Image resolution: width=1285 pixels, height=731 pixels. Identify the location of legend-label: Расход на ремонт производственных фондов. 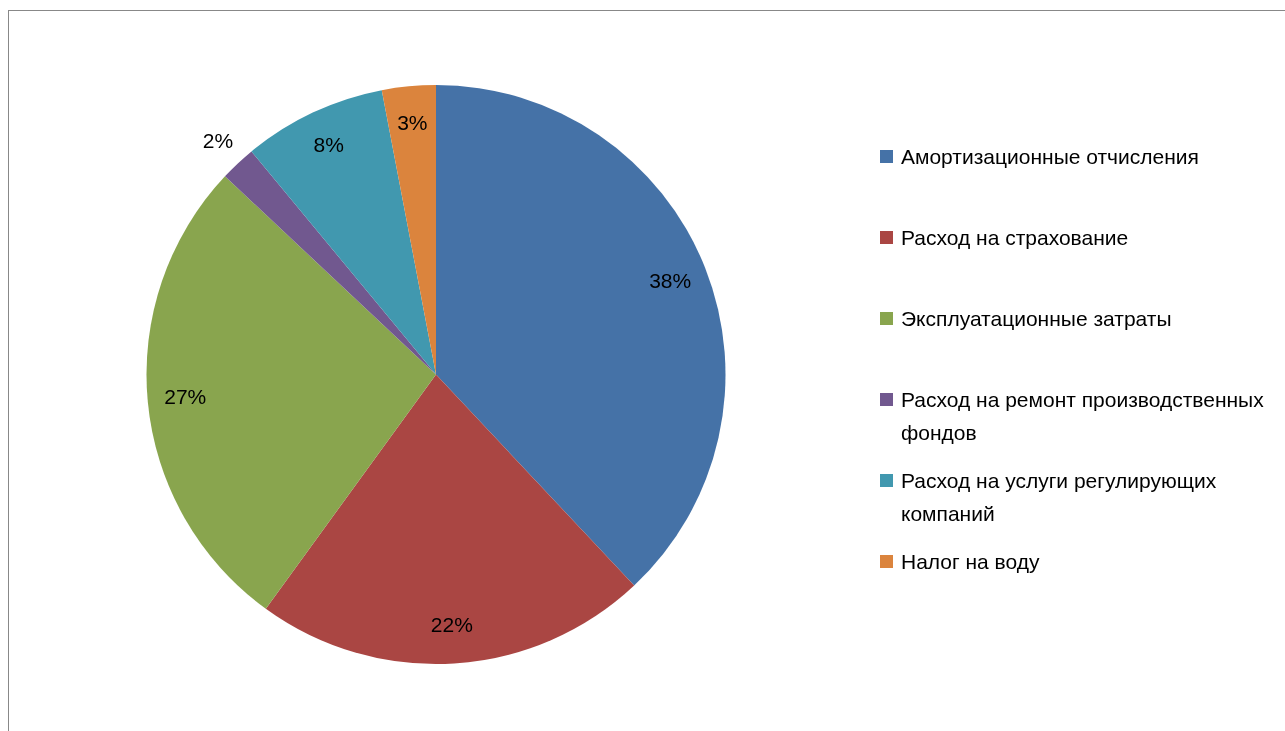
(1083, 416).